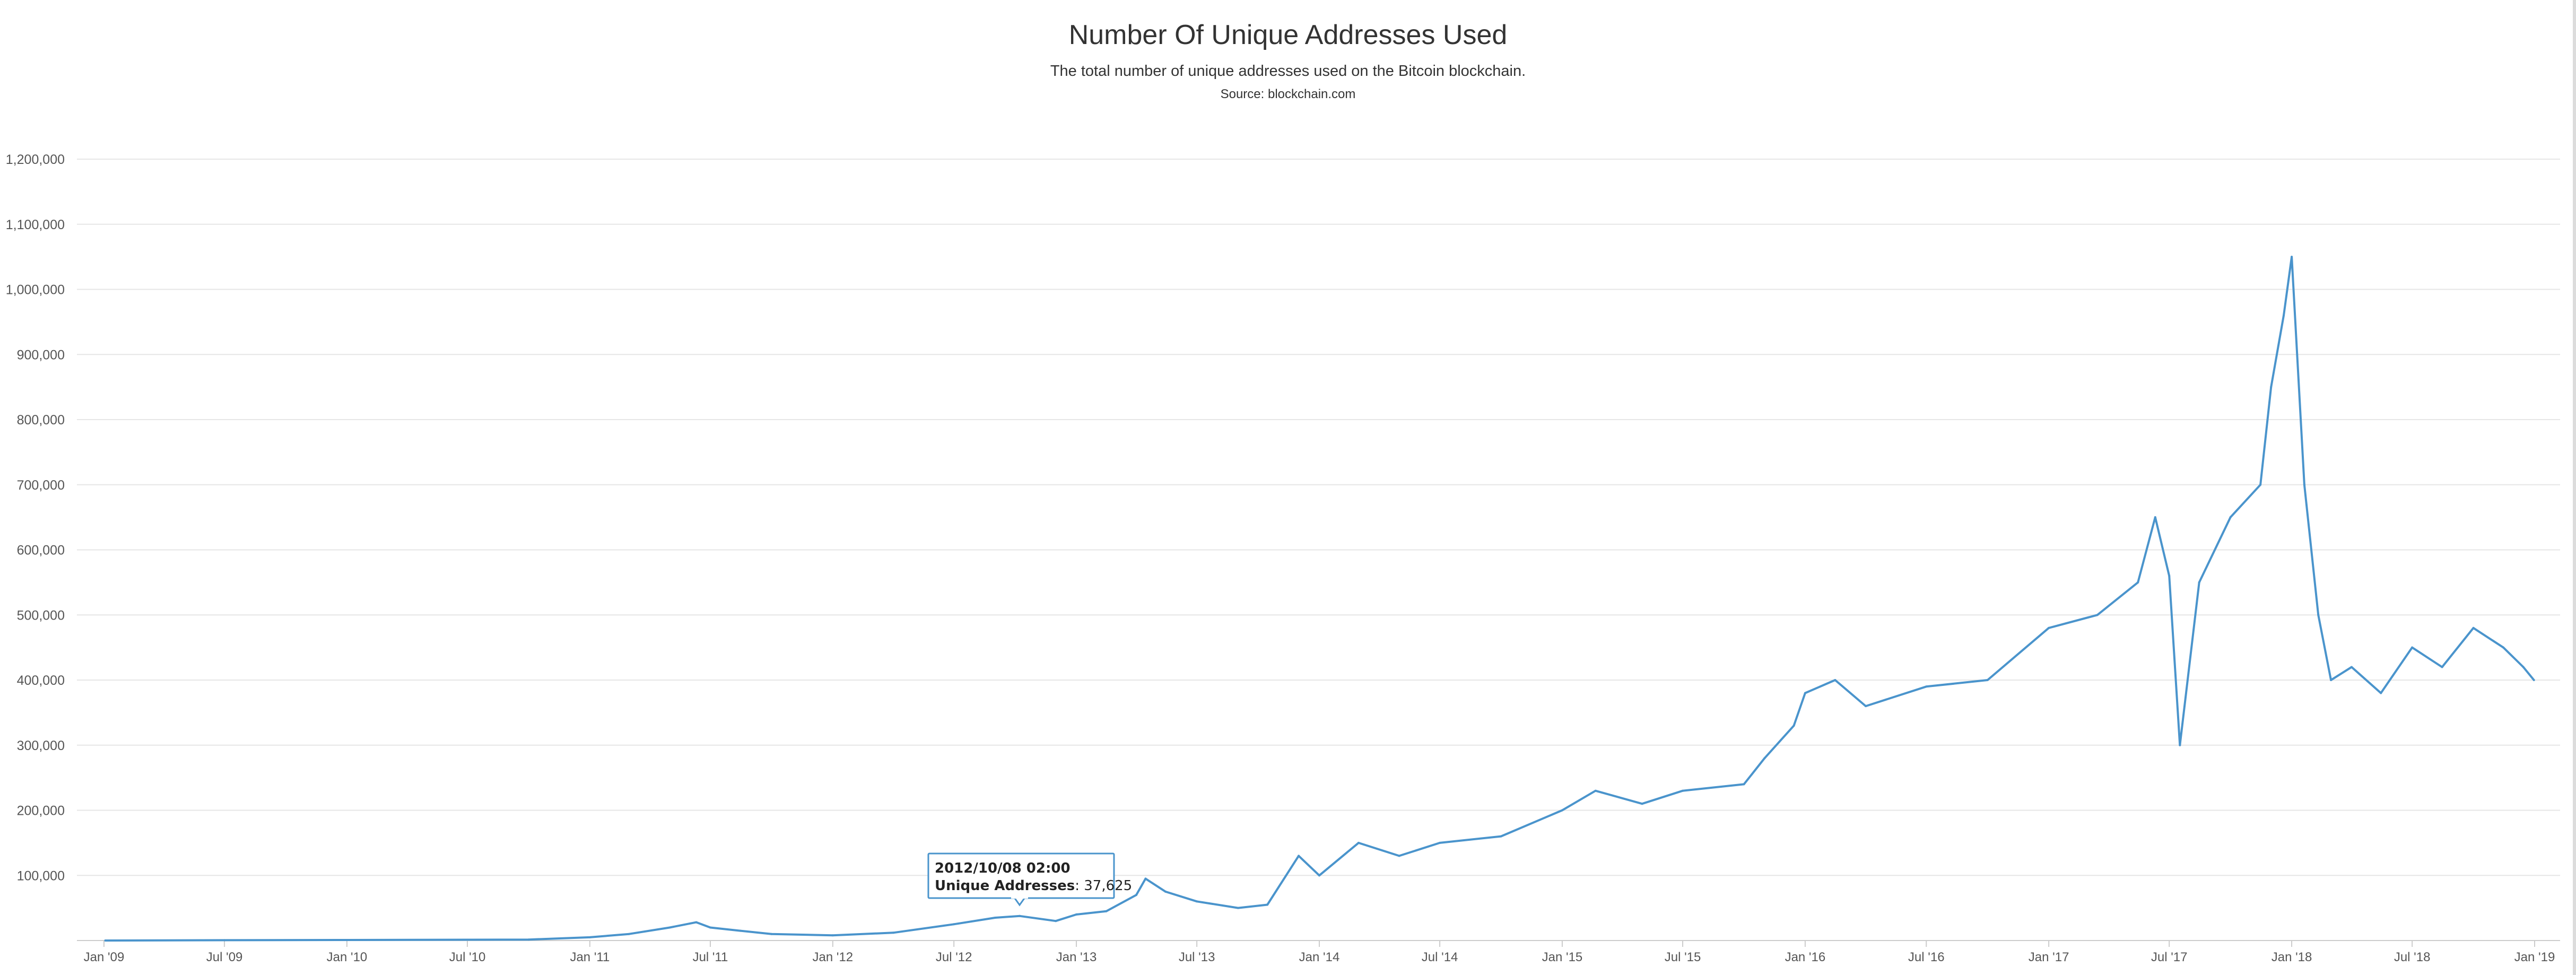 The image size is (2576, 975). I want to click on tooltip-value-line: Unique Addresses: 37,625, so click(1033, 886).